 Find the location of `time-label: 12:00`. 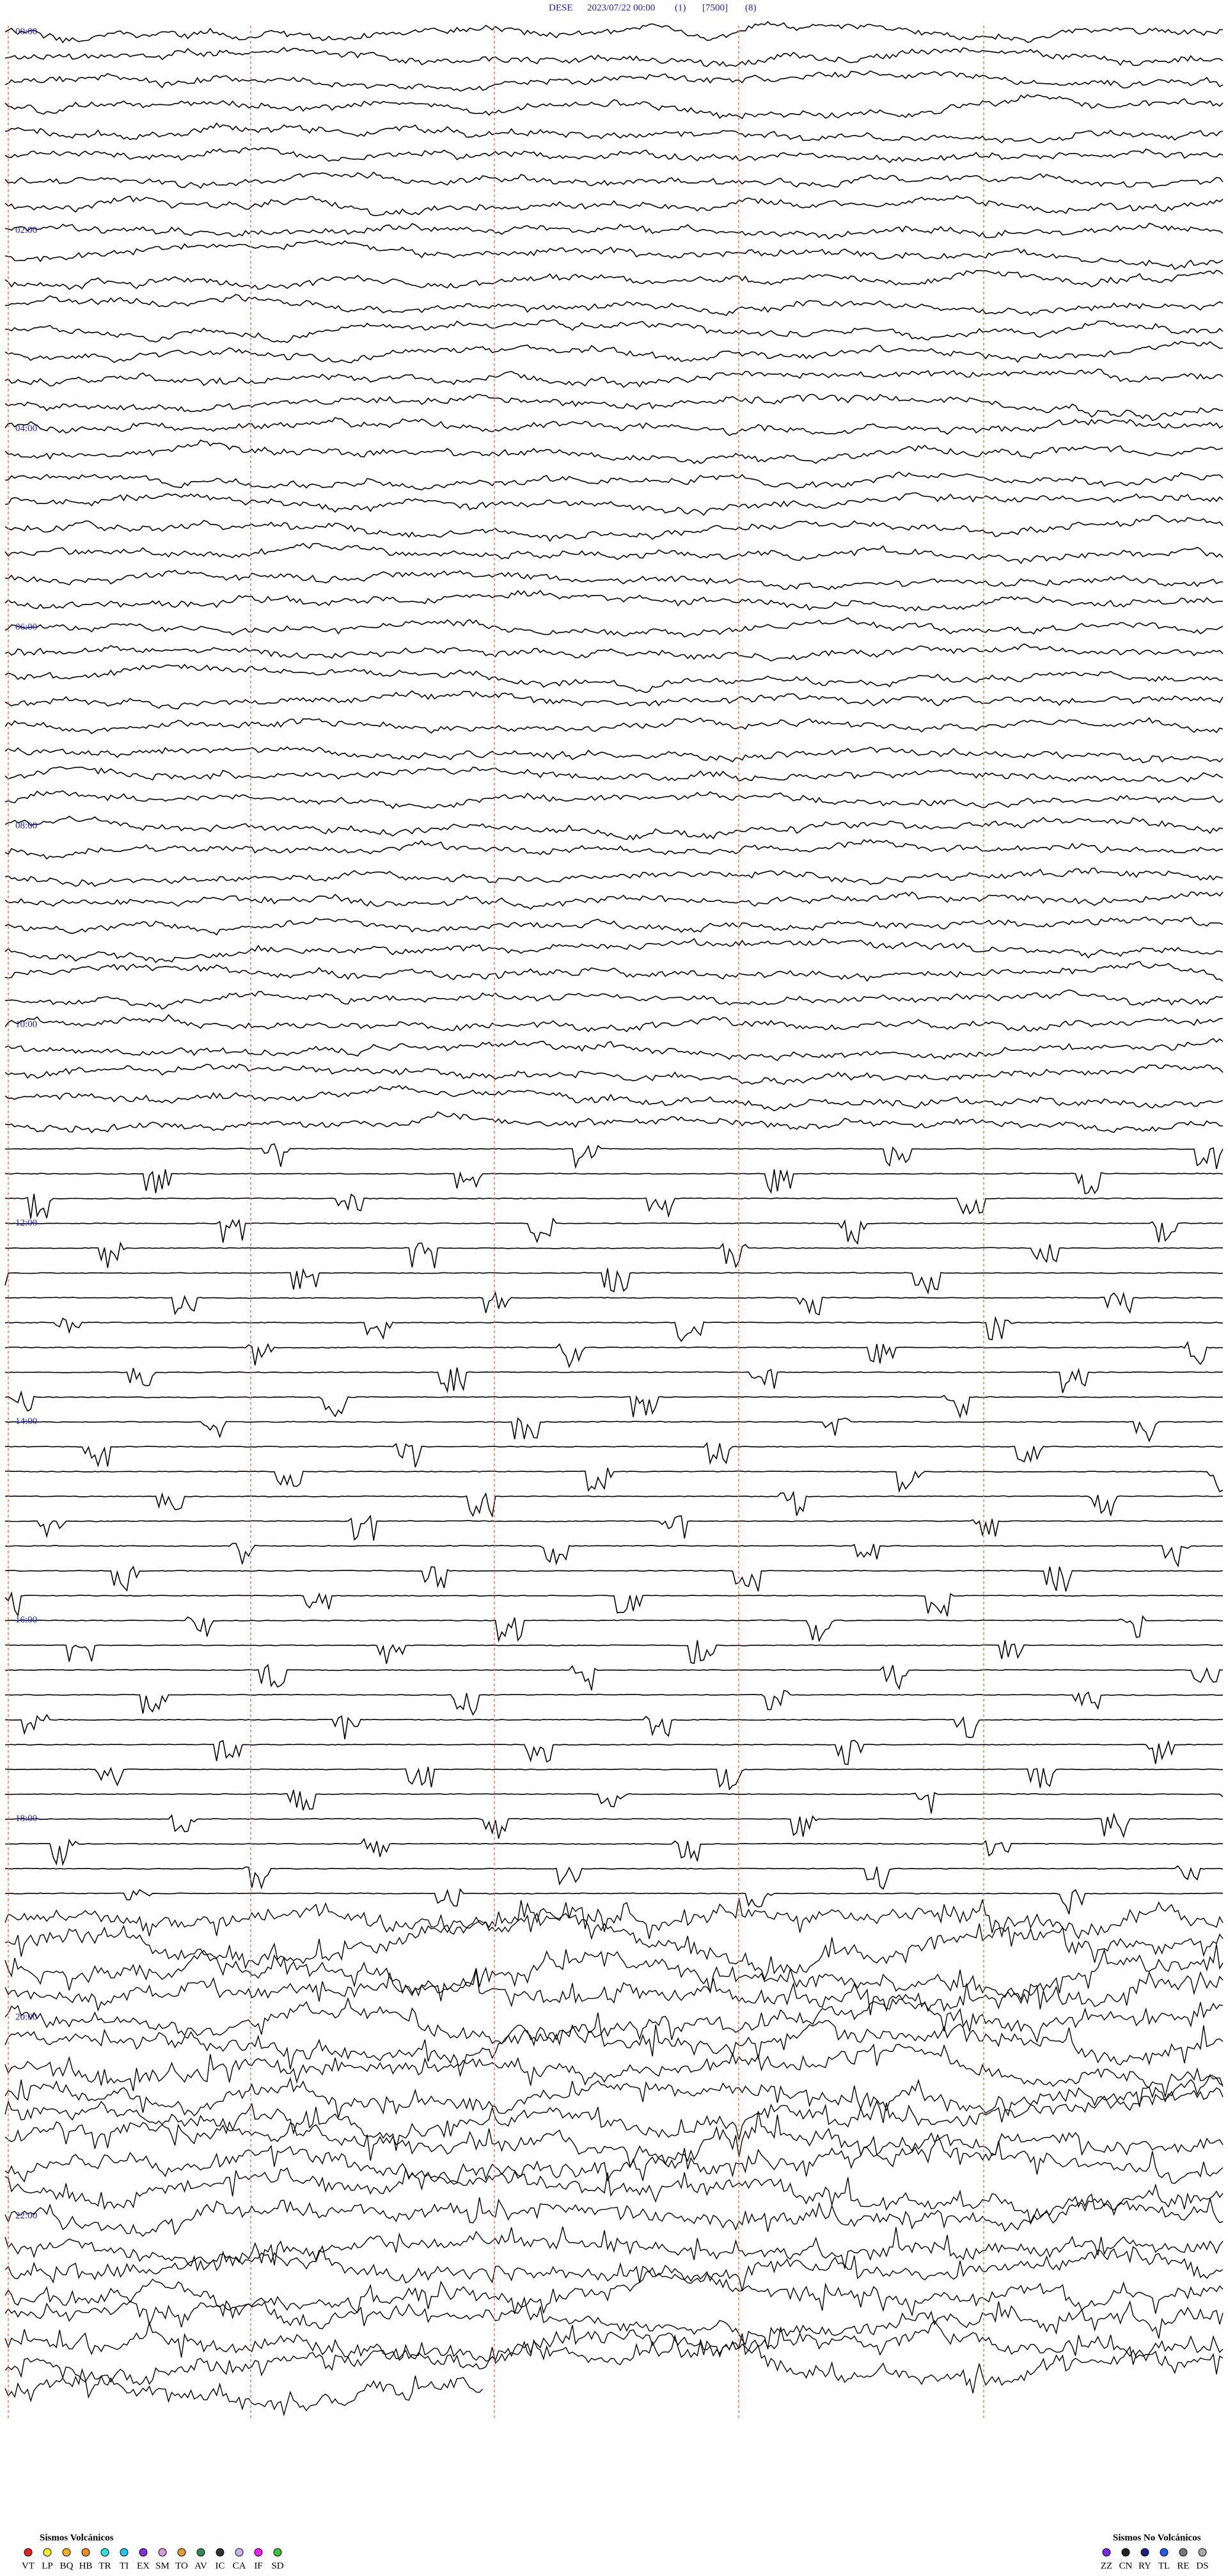

time-label: 12:00 is located at coordinates (26, 1223).